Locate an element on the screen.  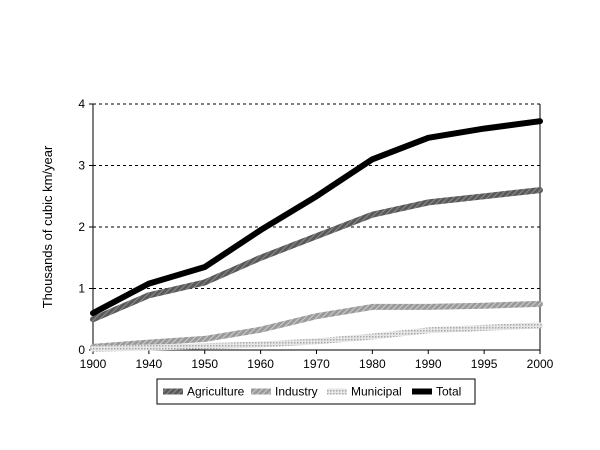
x-tick-label: 1990 is located at coordinates (428, 364).